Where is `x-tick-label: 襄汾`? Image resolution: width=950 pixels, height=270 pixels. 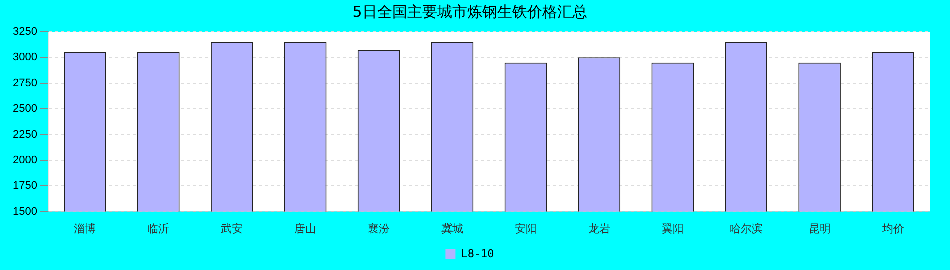 x-tick-label: 襄汾 is located at coordinates (379, 229).